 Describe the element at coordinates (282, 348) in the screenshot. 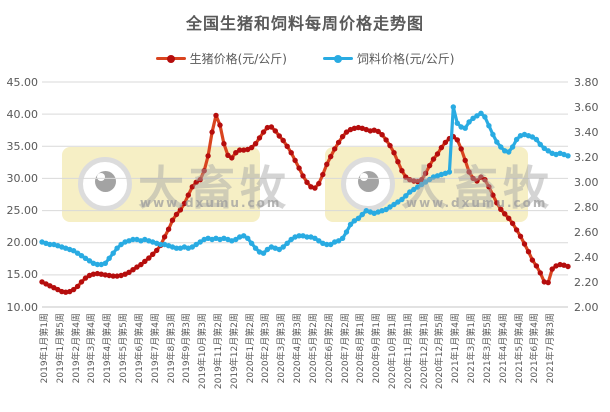

I see `x-axis-label: 2020年3月第3周` at that location.